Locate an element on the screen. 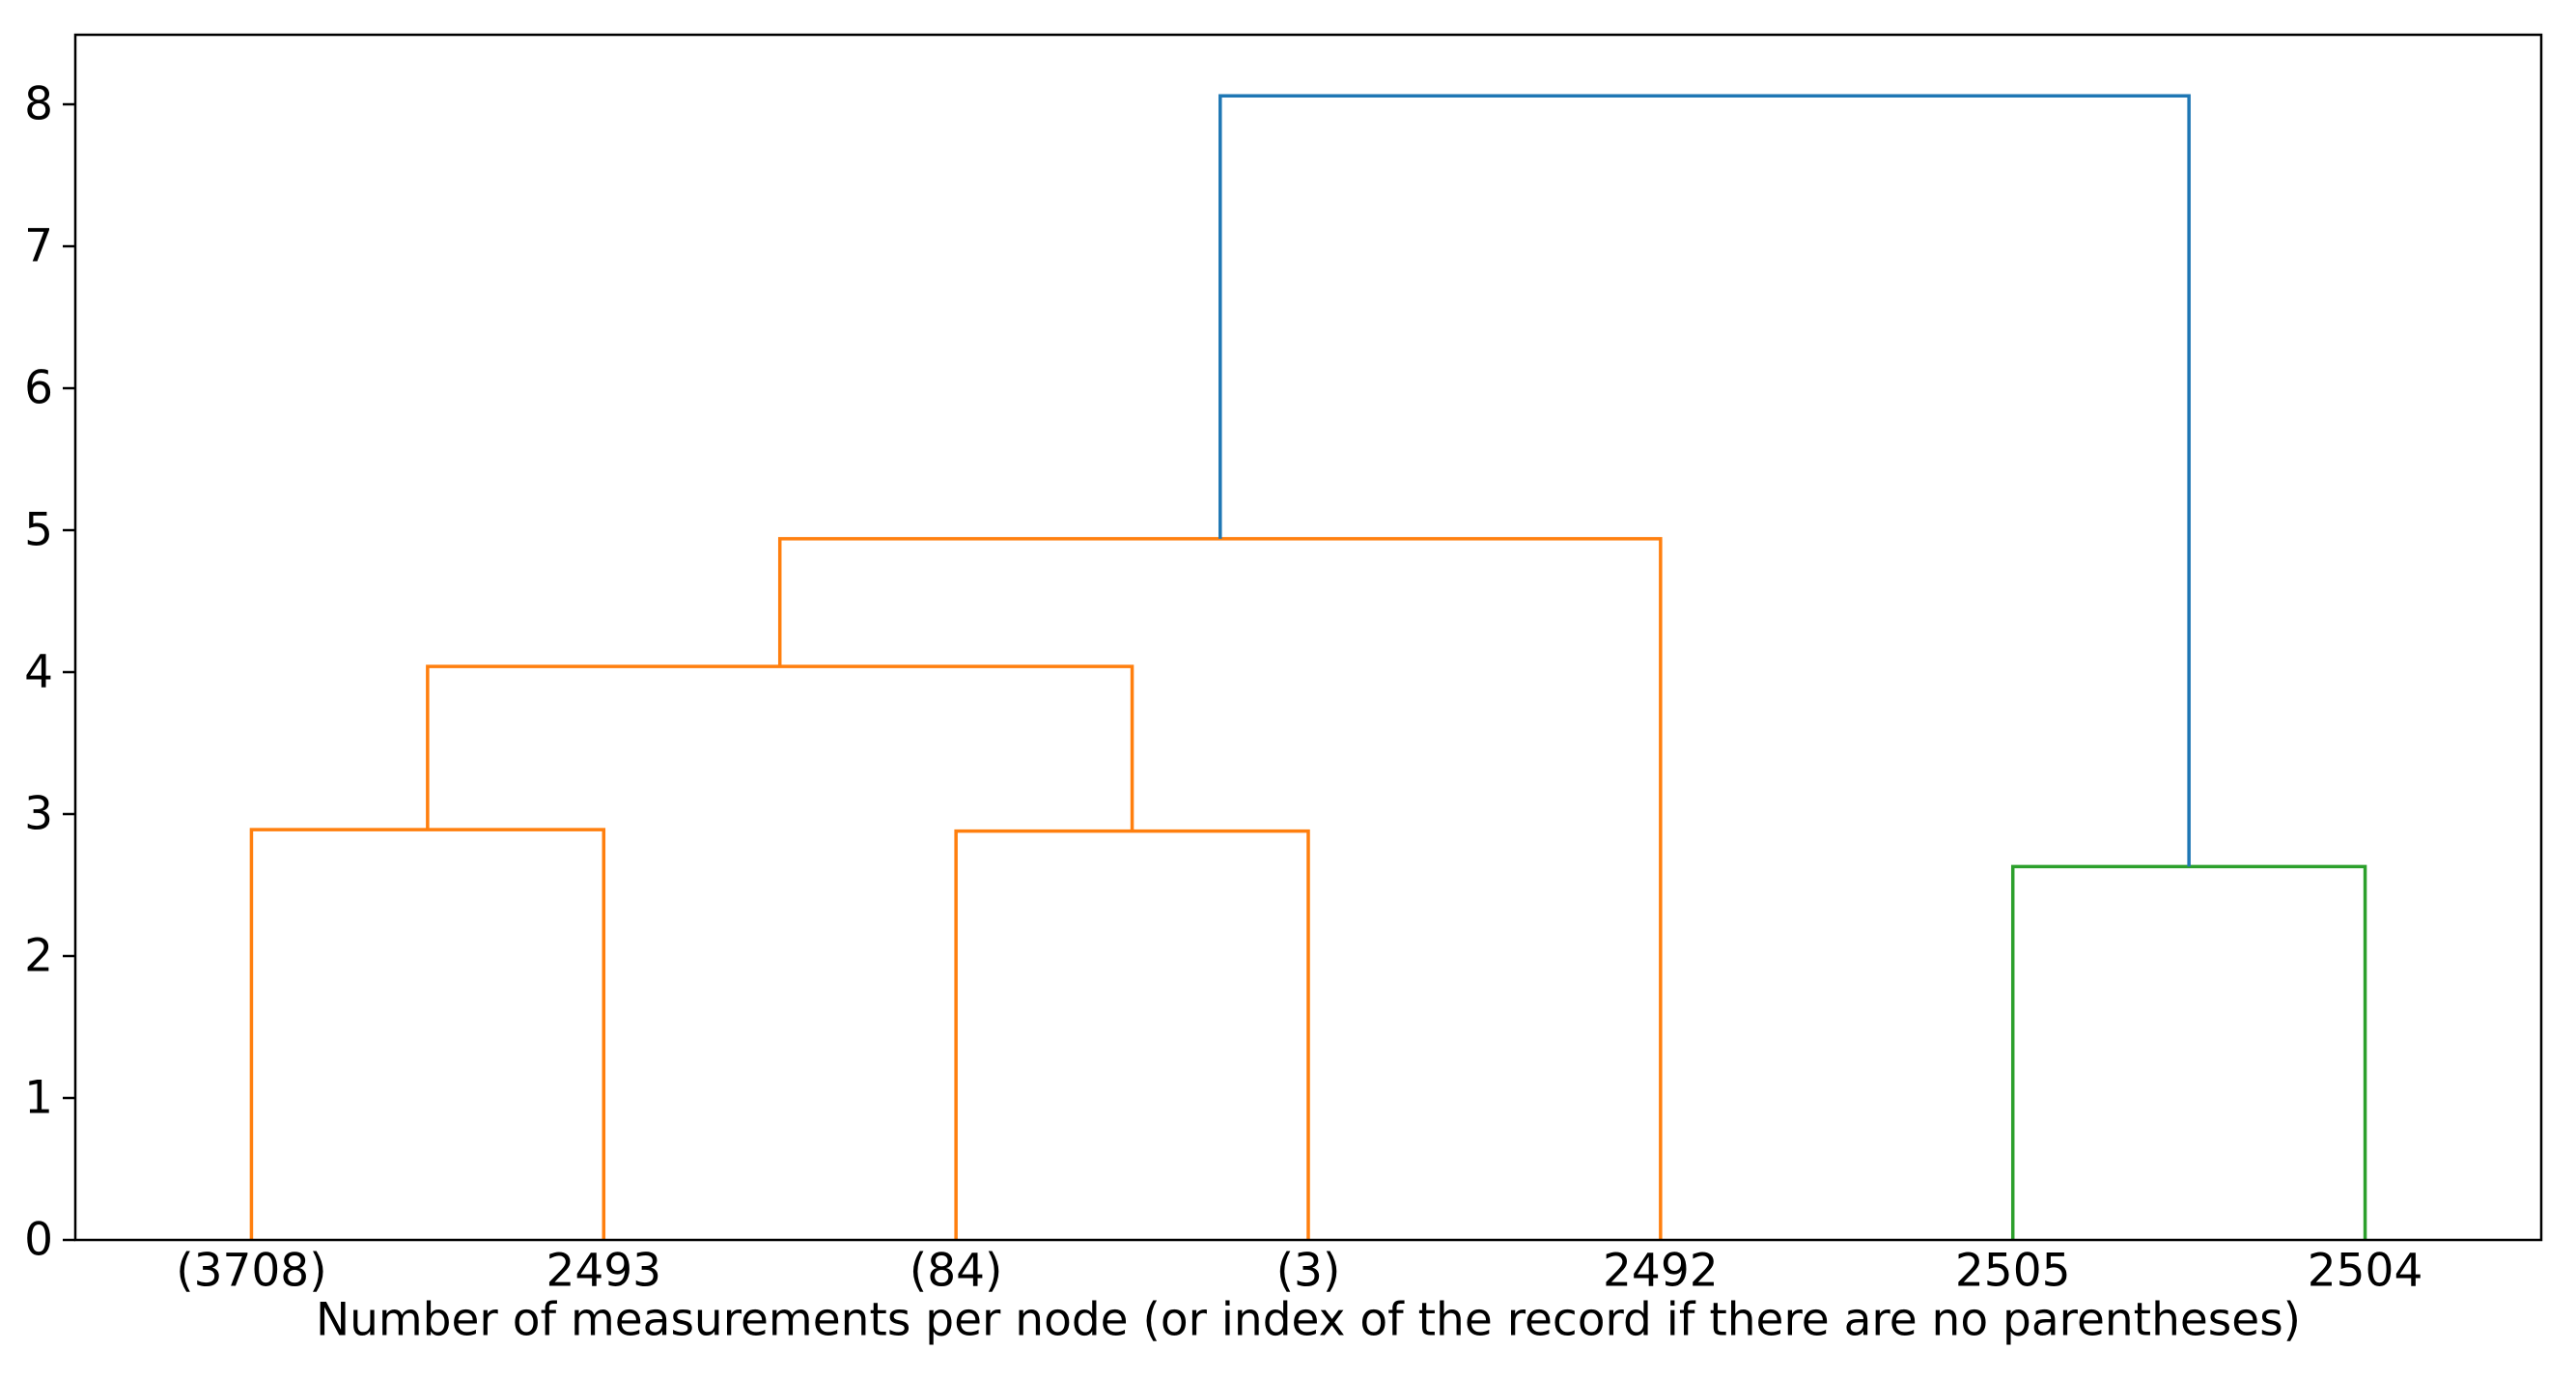  y-tick-label: 3 is located at coordinates (39, 814).